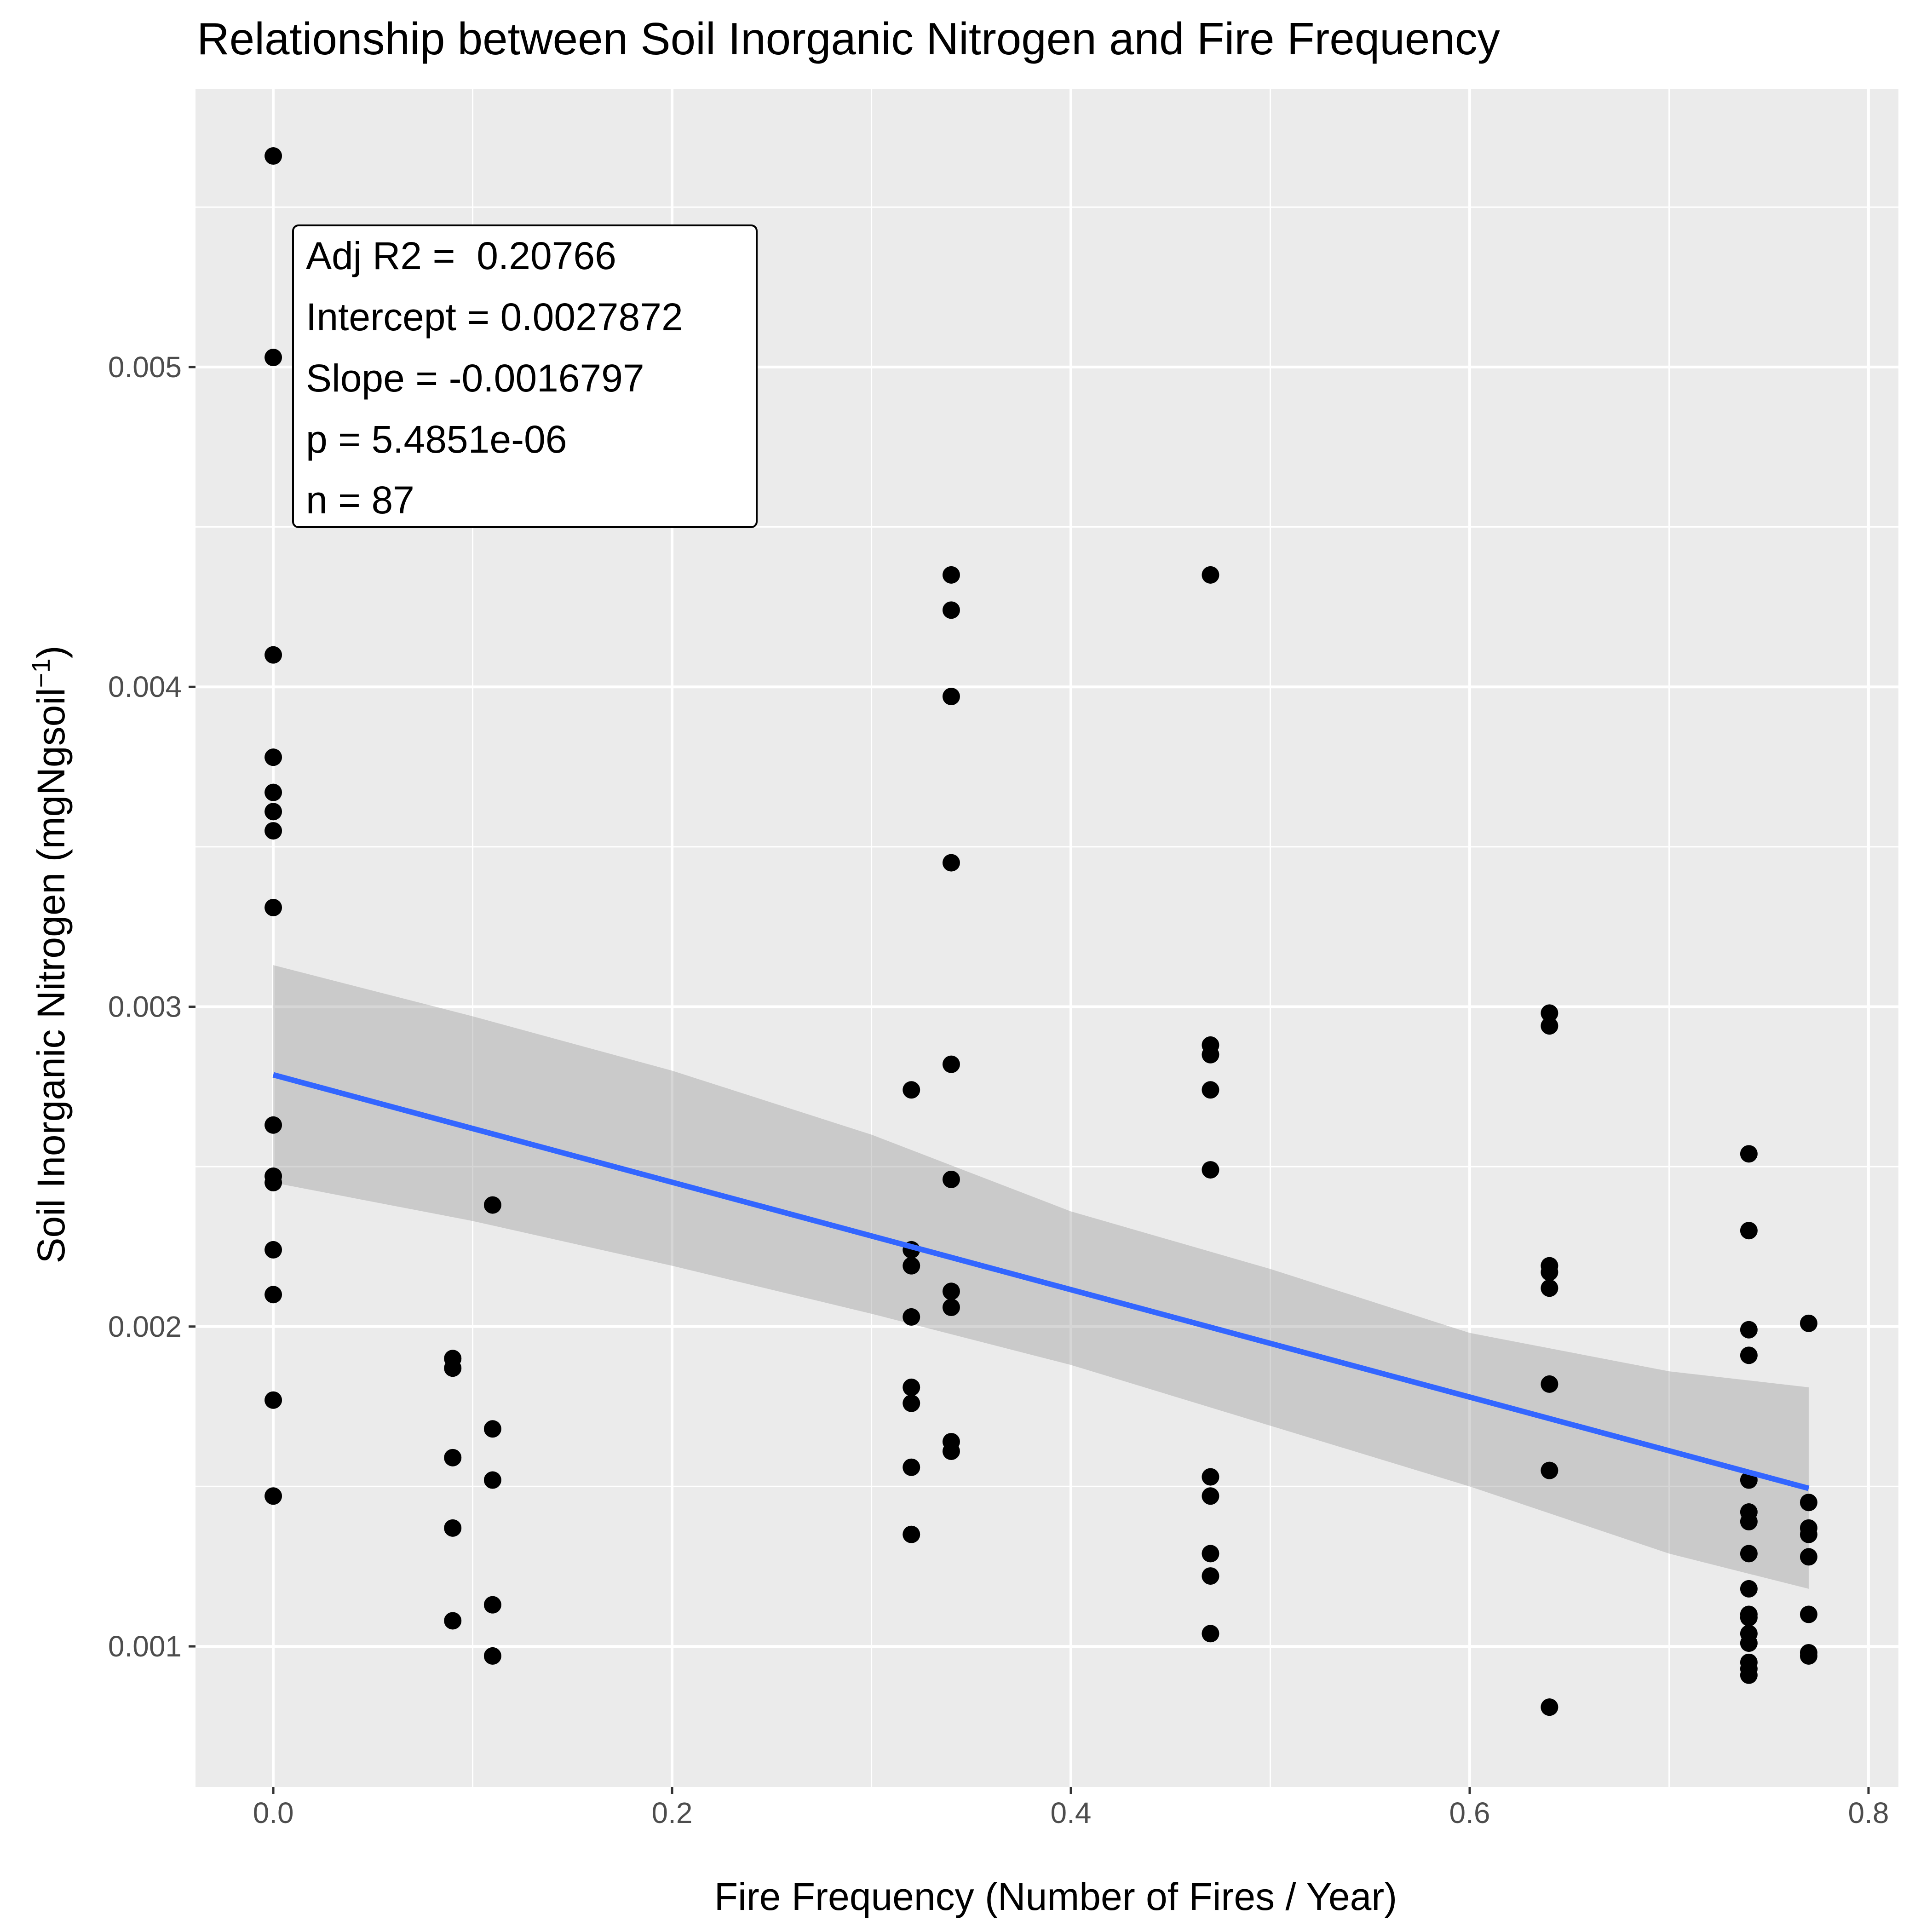 The height and width of the screenshot is (1932, 1932). I want to click on y-tick-label: 0.004, so click(145, 686).